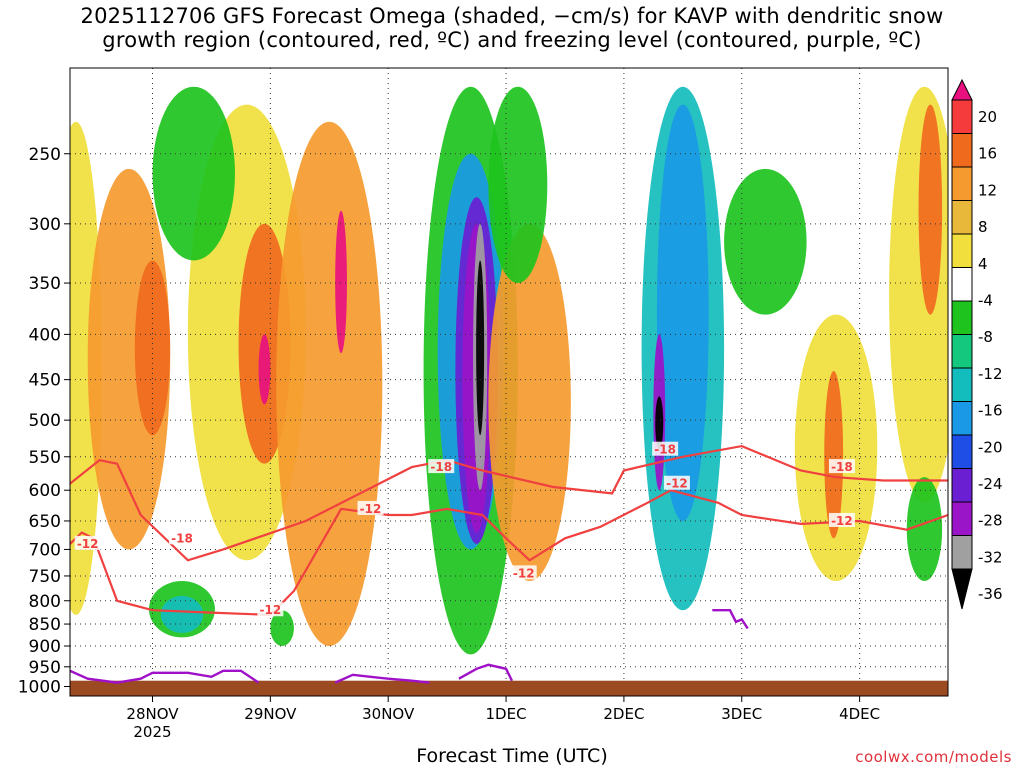  I want to click on ground-fill, so click(509, 688).